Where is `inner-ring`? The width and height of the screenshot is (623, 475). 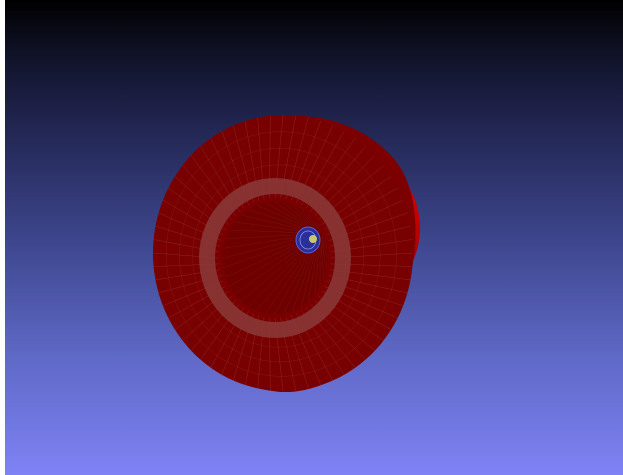 inner-ring is located at coordinates (275, 258).